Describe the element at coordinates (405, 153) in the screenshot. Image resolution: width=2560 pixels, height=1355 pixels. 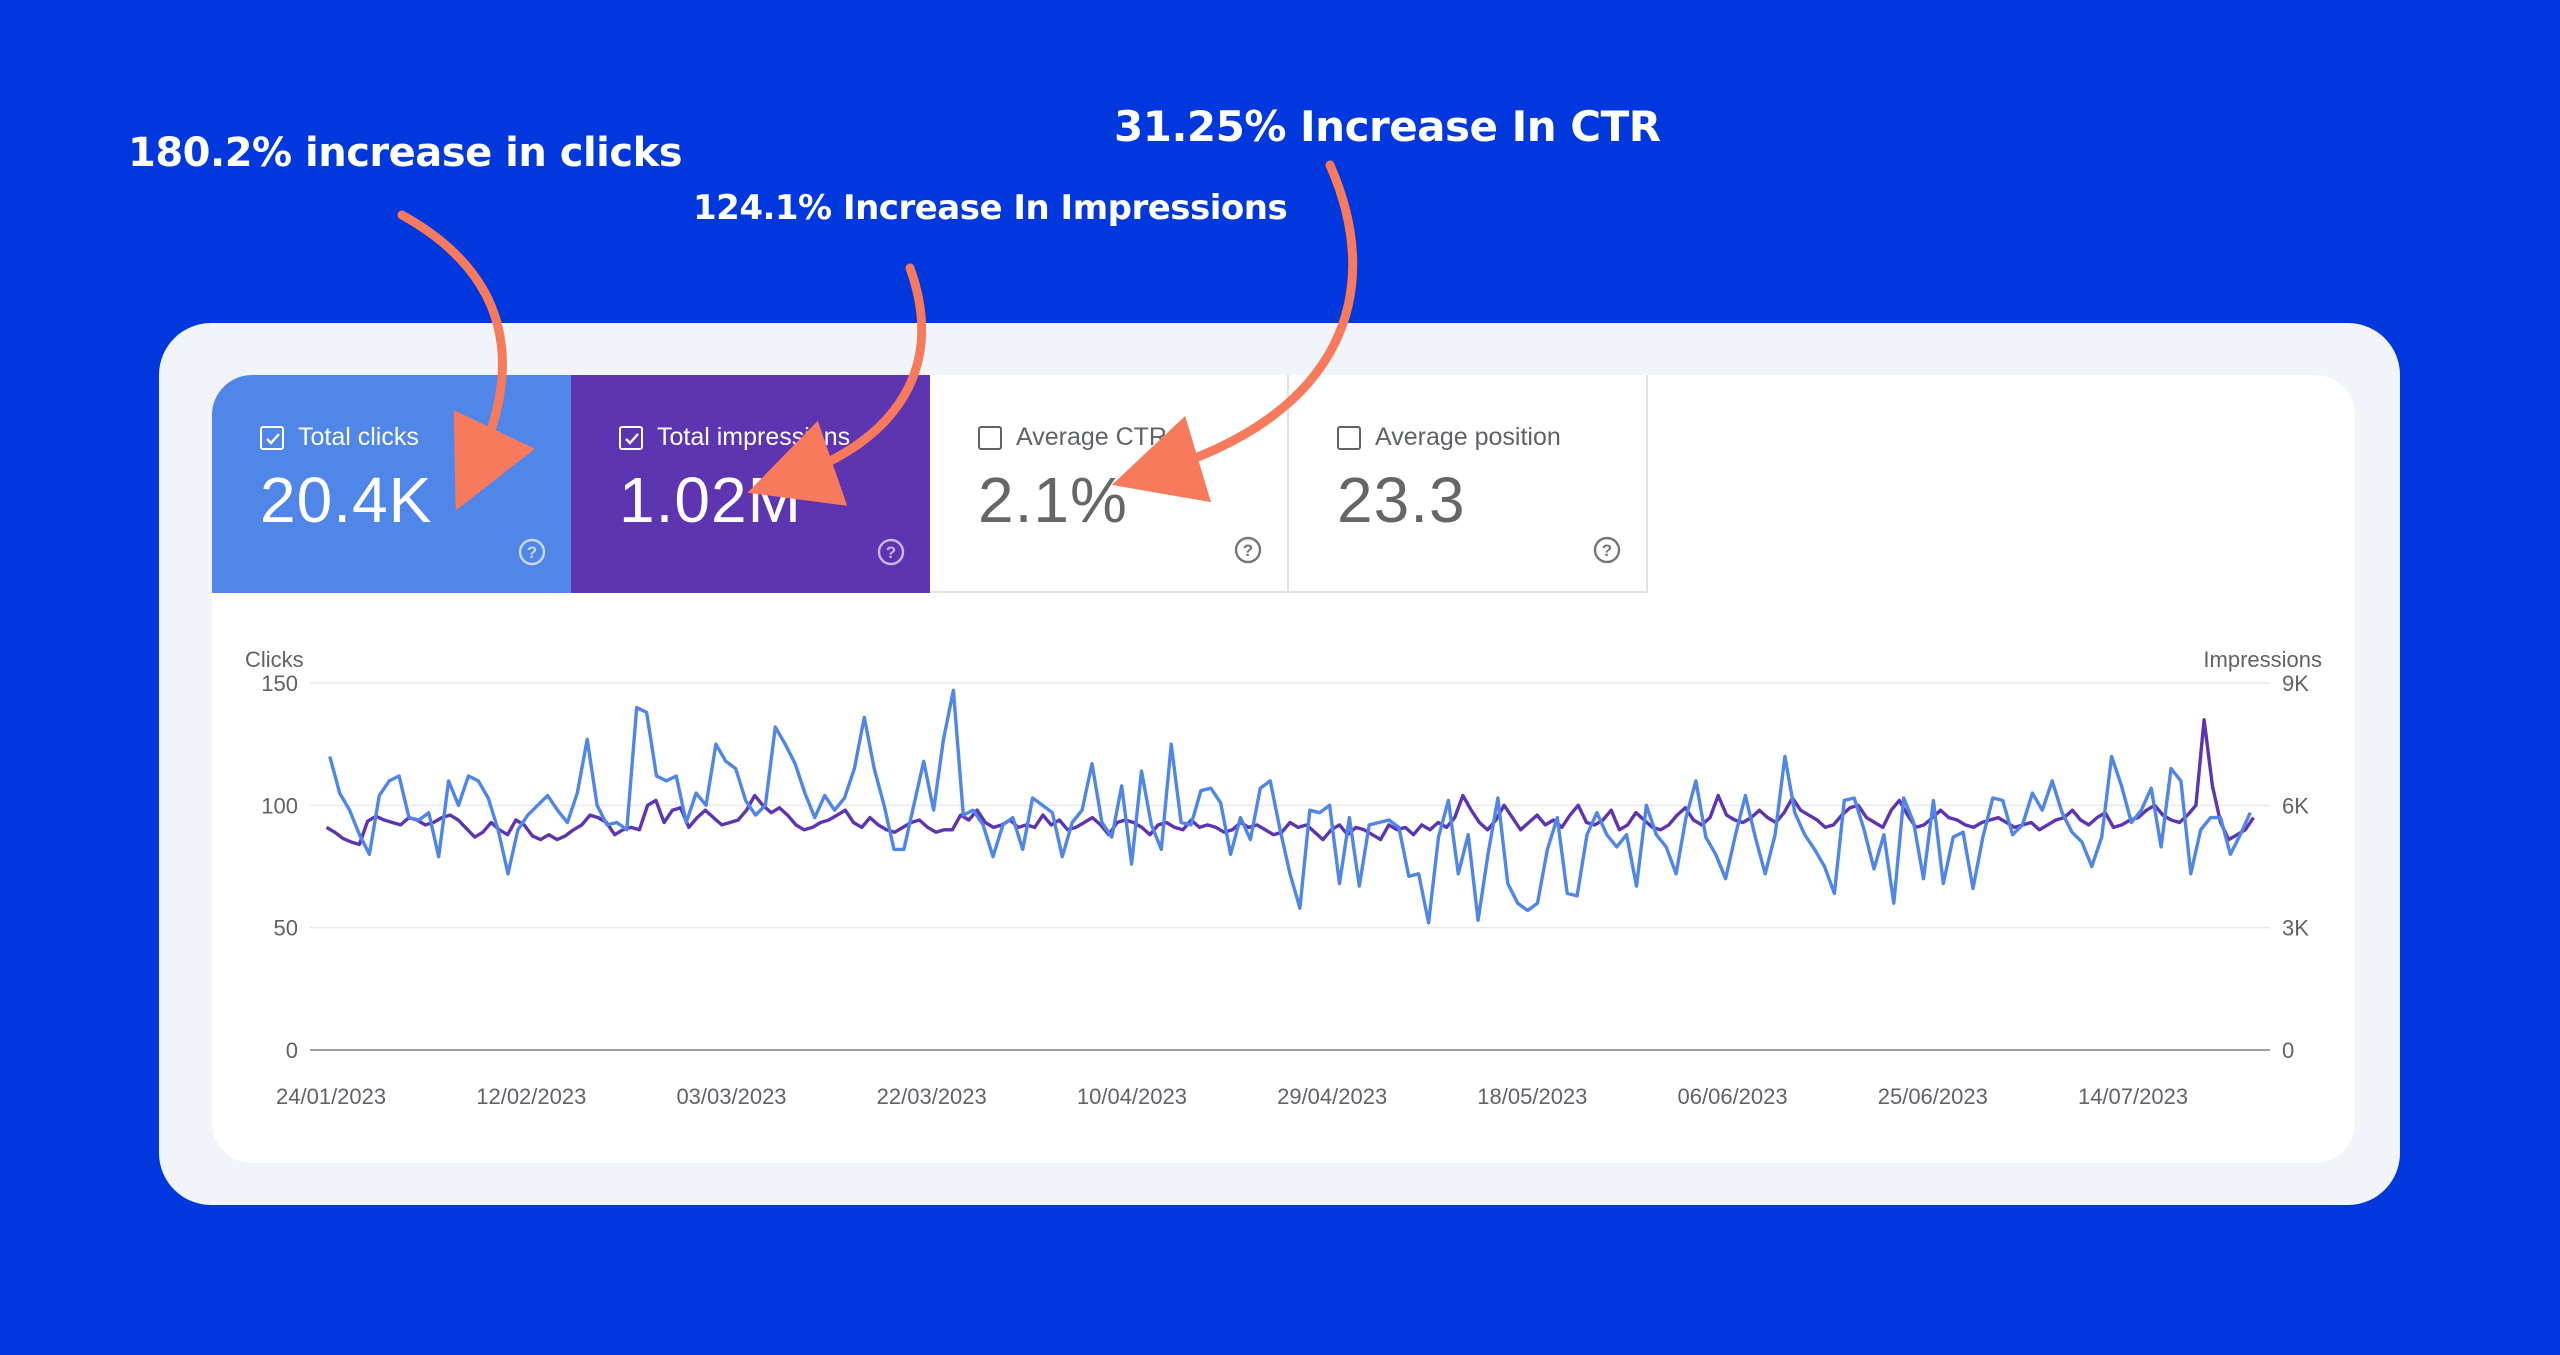
I see `annotation-clicks: 180.2% increase in clicks` at that location.